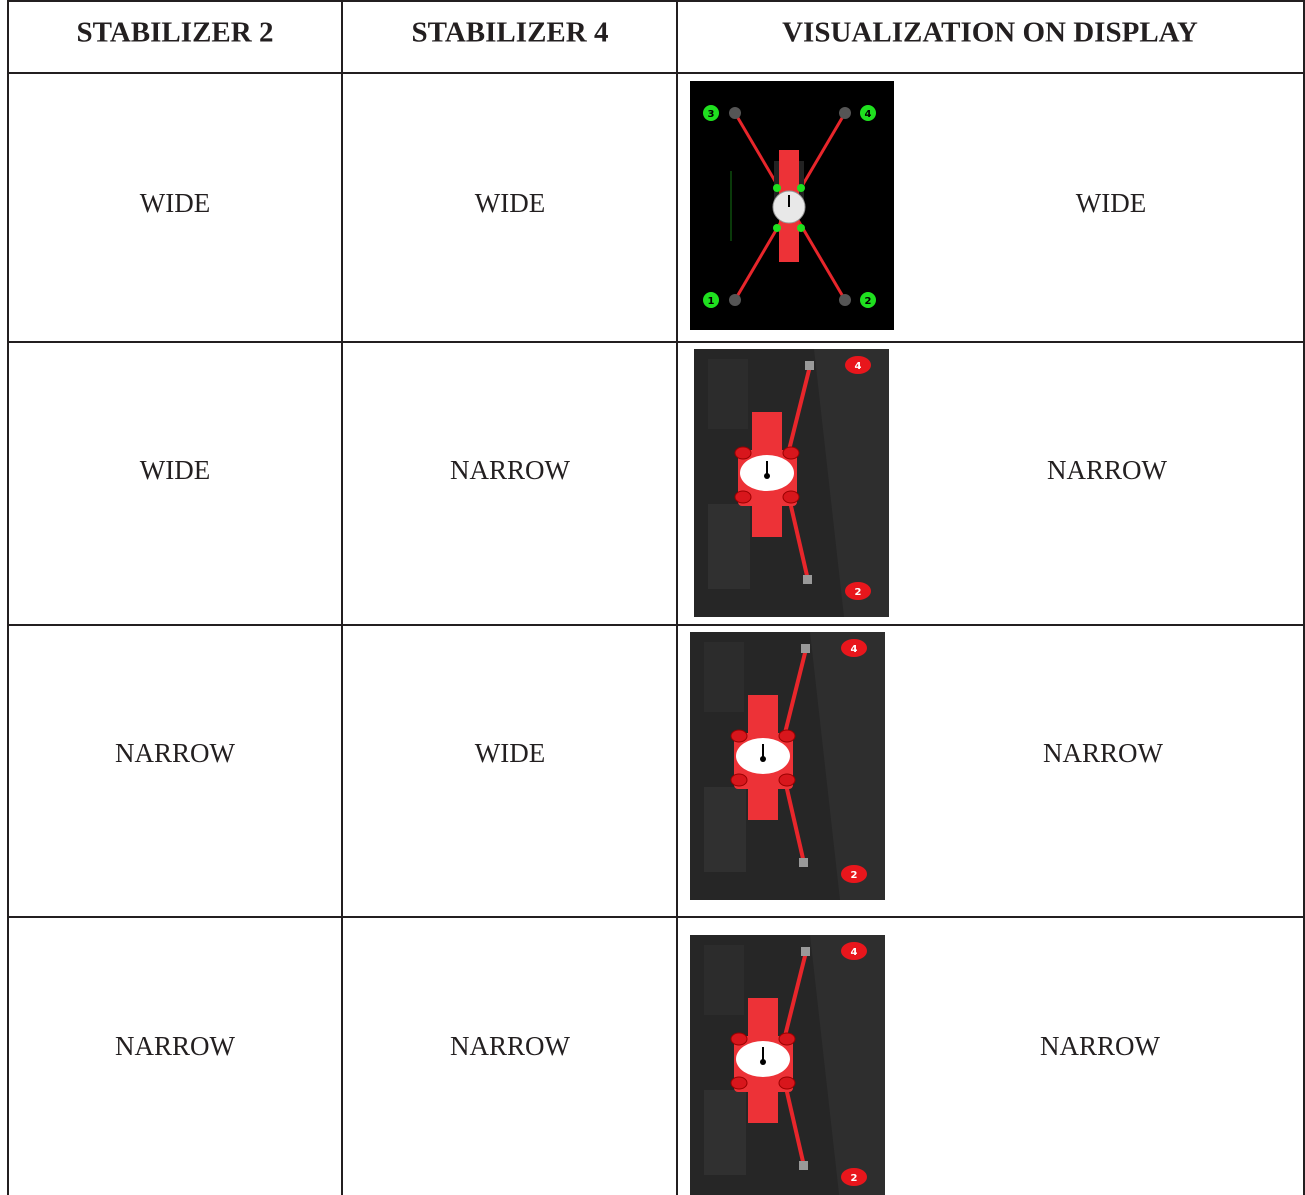  Describe the element at coordinates (510, 33) in the screenshot. I see `column-header: STABILIZER 4` at that location.